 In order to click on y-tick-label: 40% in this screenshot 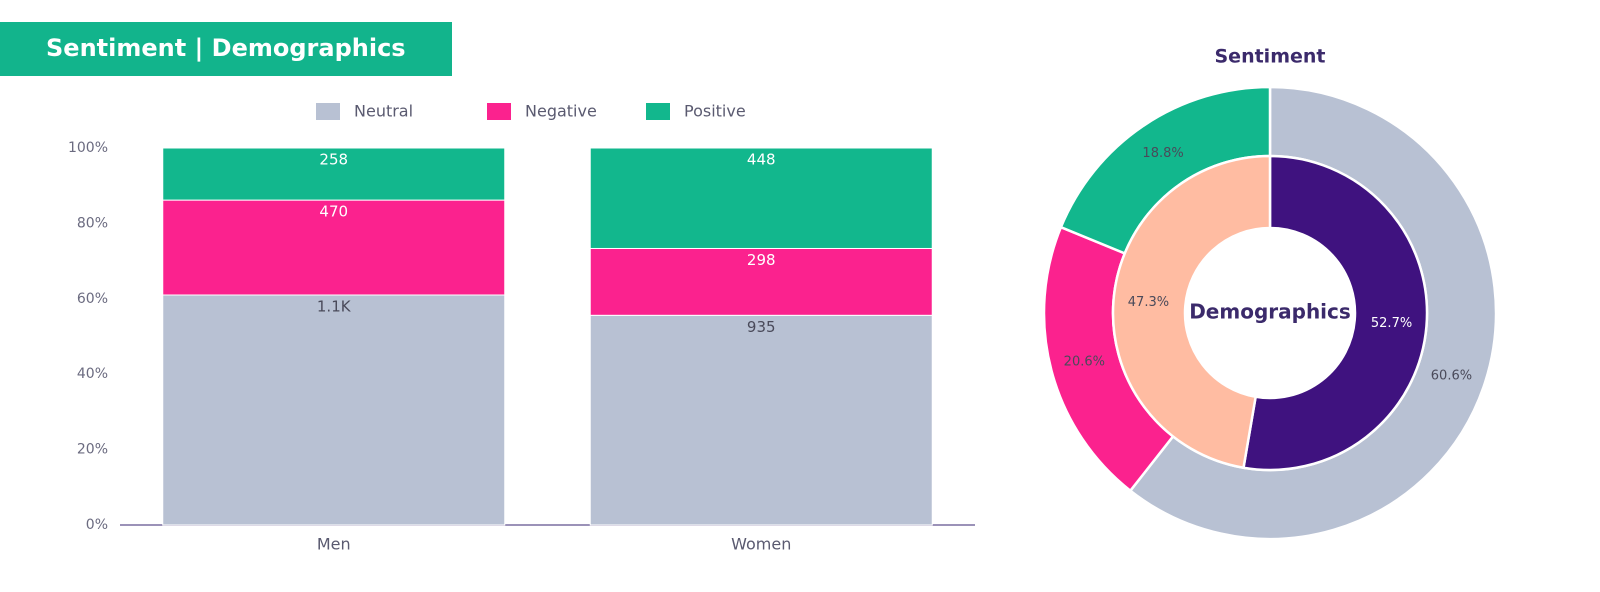, I will do `click(92, 374)`.